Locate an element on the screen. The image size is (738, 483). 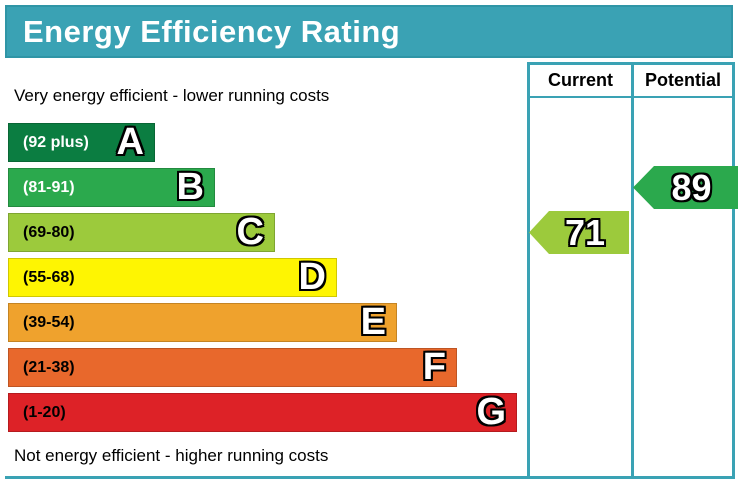
band-b: (81-91) B is located at coordinates (111, 187).